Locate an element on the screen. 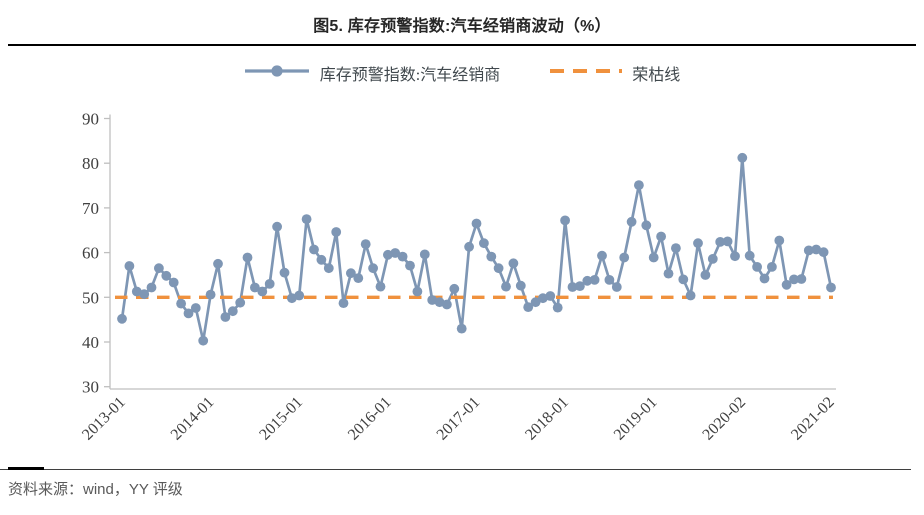 This screenshot has height=515, width=924. footer-divider is located at coordinates (455, 468).